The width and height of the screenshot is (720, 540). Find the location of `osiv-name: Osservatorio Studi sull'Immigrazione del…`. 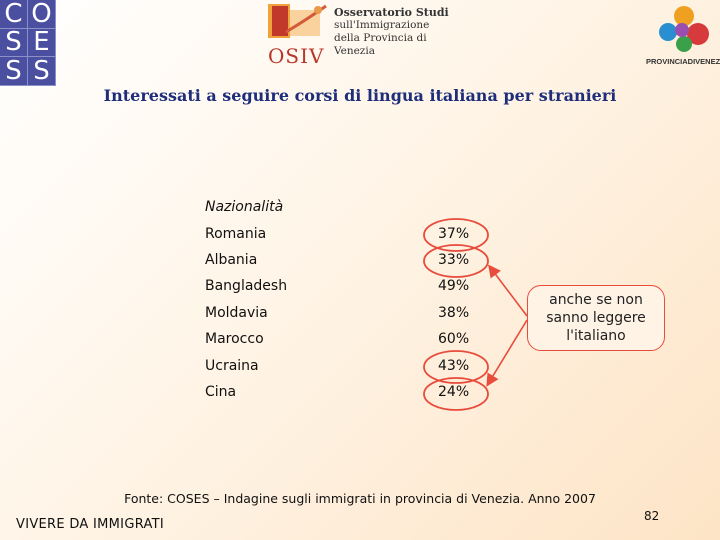

osiv-name: Osservatorio Studi sull'Immigrazione del… is located at coordinates (399, 32).